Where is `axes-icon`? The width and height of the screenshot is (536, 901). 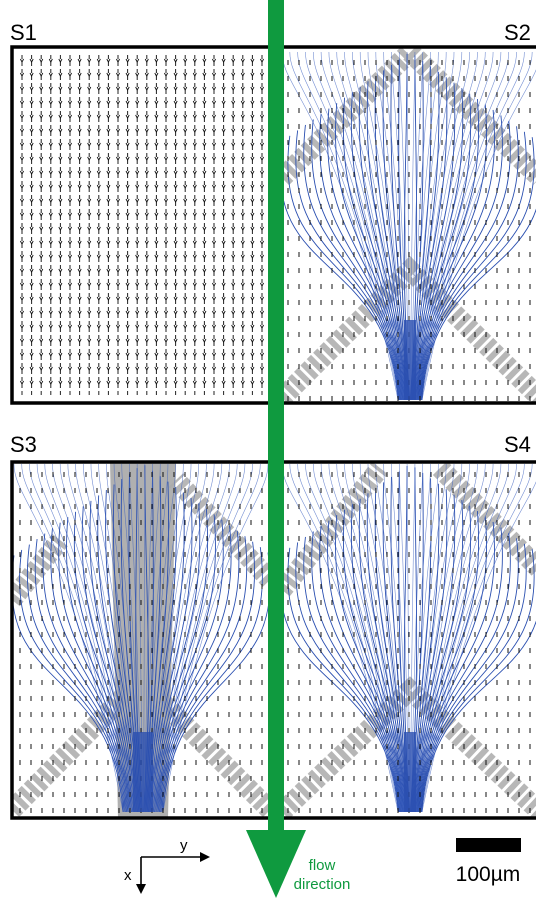 axes-icon is located at coordinates (170, 871).